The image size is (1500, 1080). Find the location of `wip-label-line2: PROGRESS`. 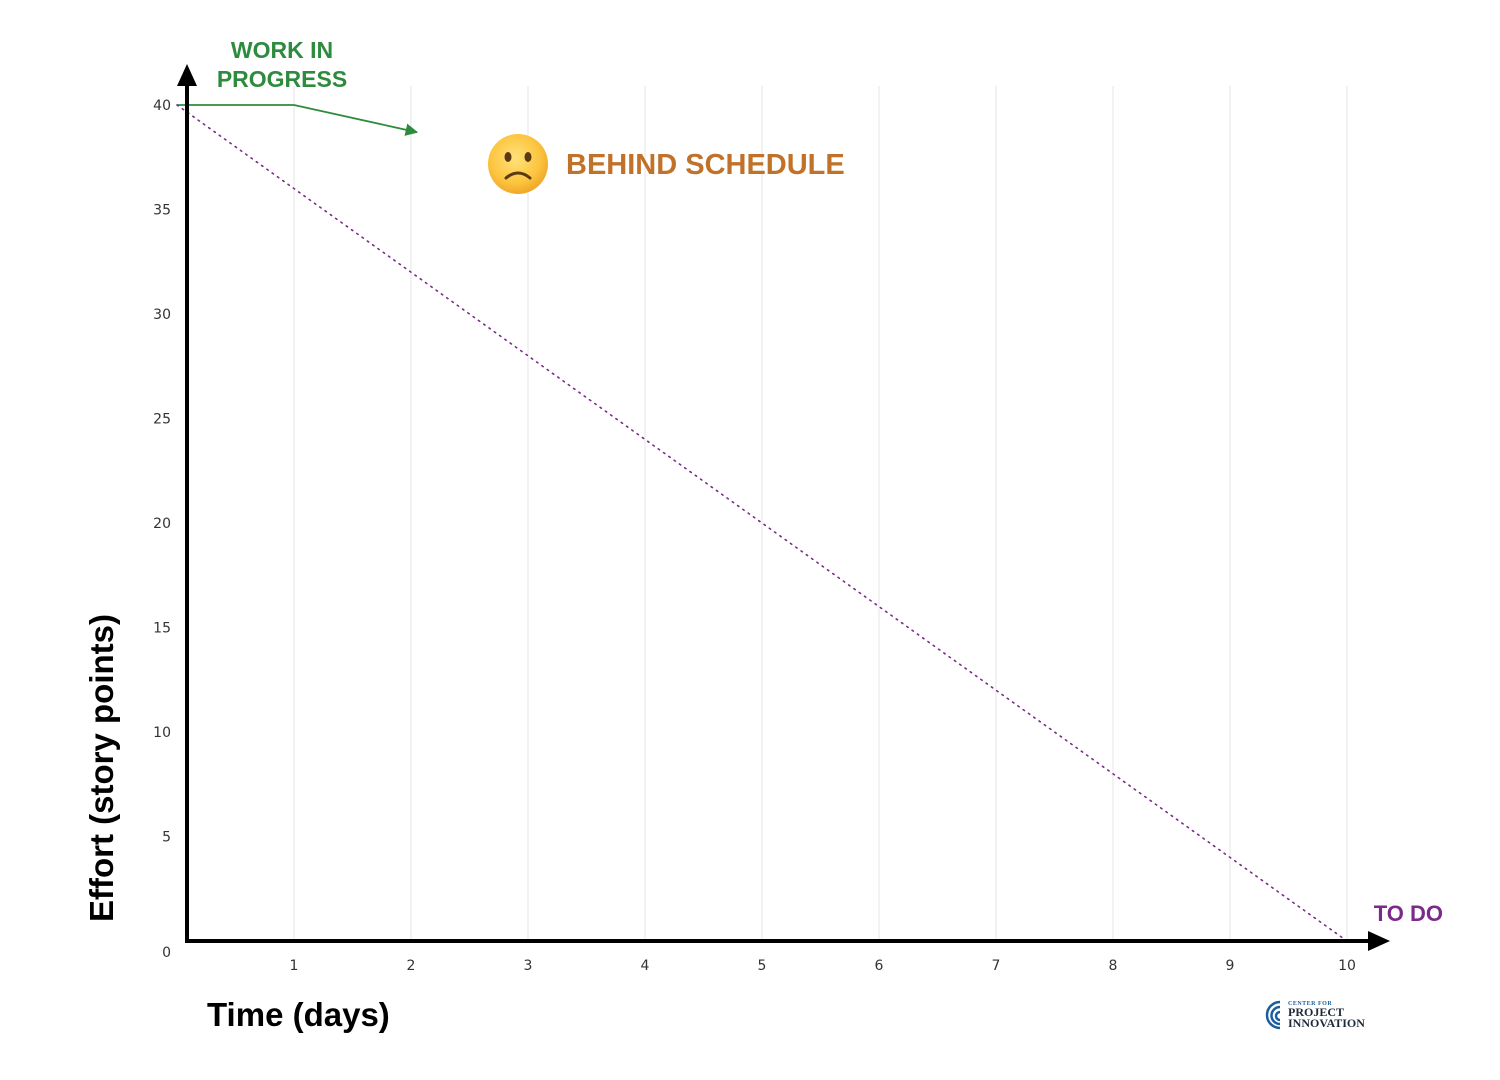

wip-label-line2: PROGRESS is located at coordinates (282, 79).